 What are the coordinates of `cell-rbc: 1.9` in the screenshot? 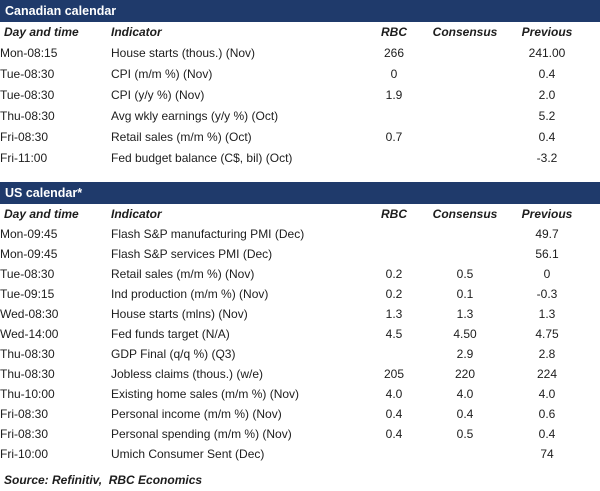 It's located at (394, 94).